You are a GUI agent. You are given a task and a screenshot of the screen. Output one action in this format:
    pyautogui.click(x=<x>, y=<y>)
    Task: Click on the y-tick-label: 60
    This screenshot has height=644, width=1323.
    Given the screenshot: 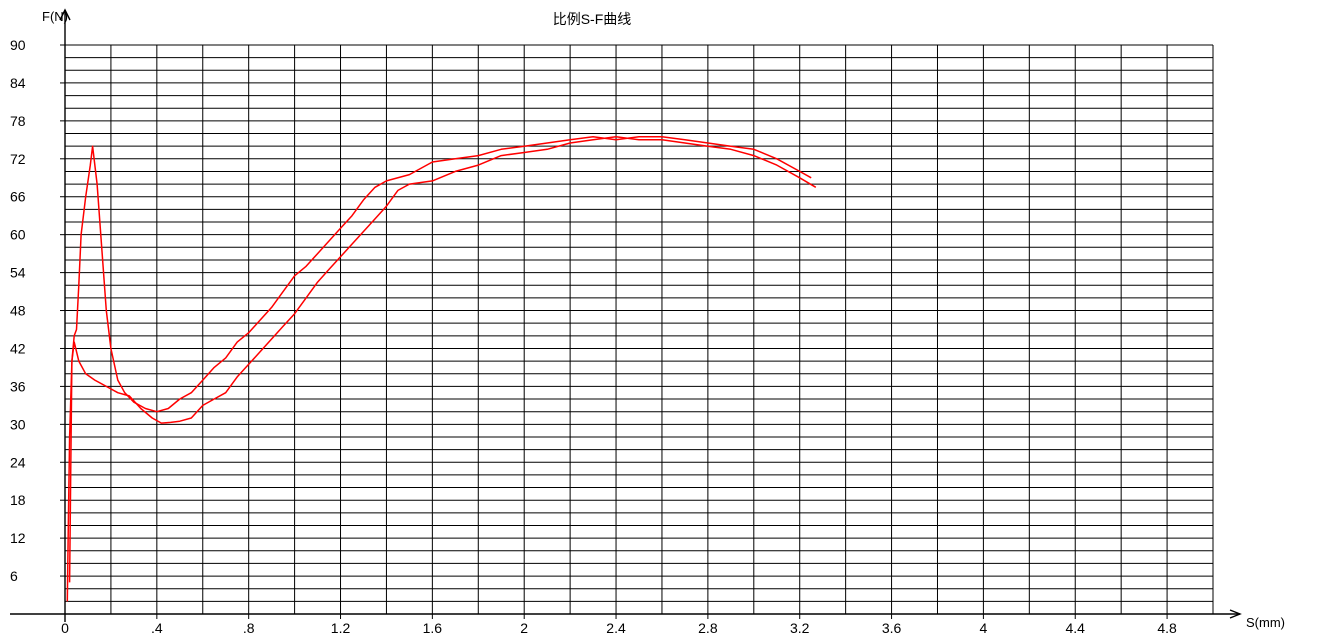 What is the action you would take?
    pyautogui.click(x=18, y=235)
    